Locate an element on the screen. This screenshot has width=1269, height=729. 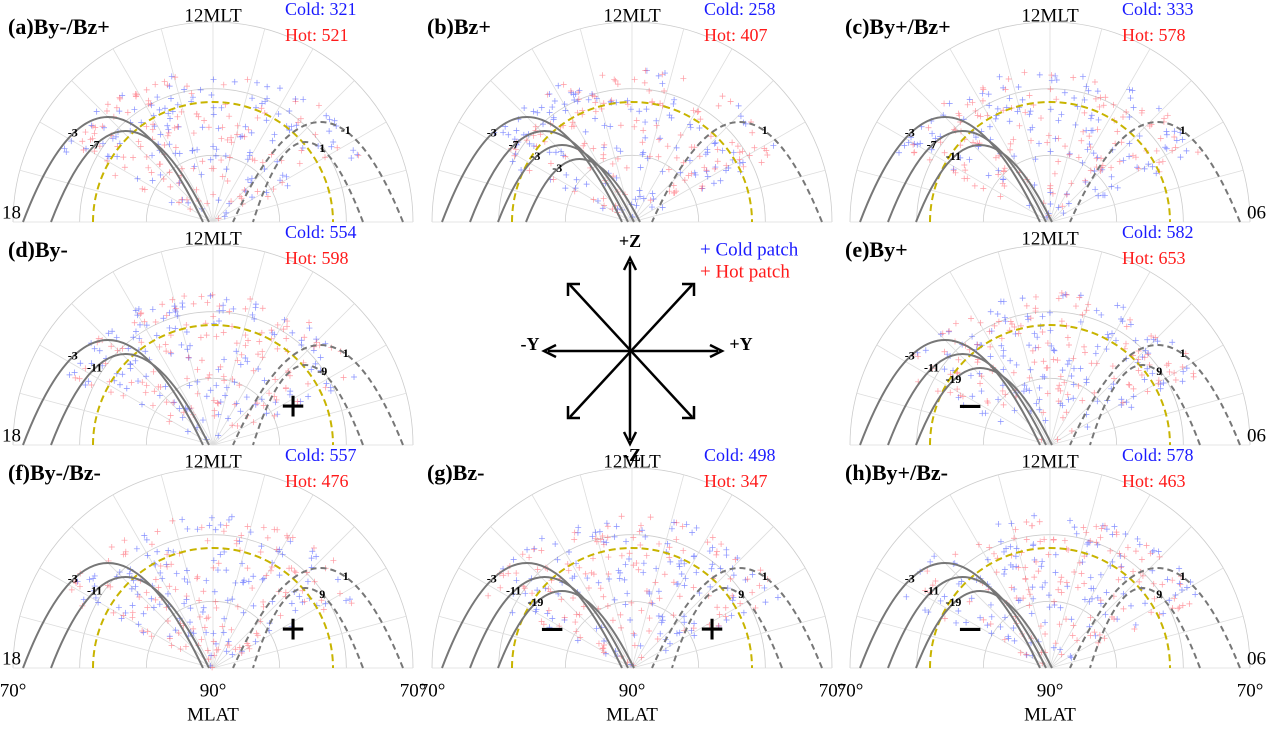
polar-panel: -3 -7 -11 1 is located at coordinates (1050, 122).